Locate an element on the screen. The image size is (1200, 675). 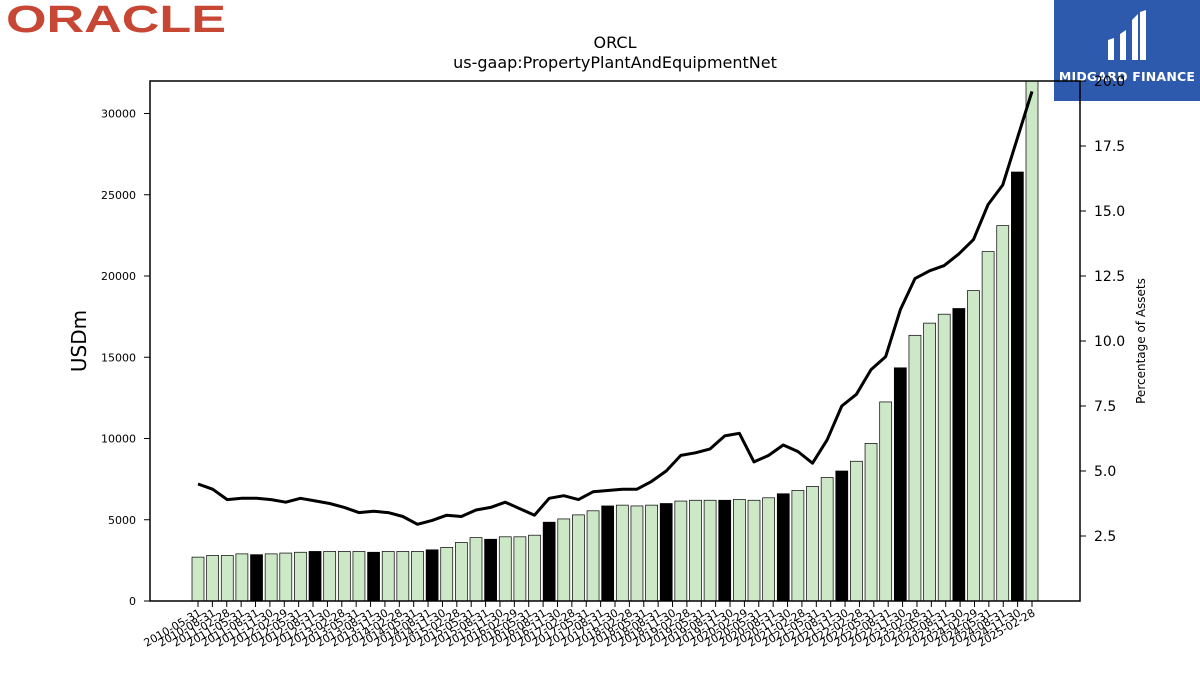
right-axis: 2.5 5.0 7.5 10.0 12.5 15.0 17.5 20.0 is located at coordinates (1102, 309).